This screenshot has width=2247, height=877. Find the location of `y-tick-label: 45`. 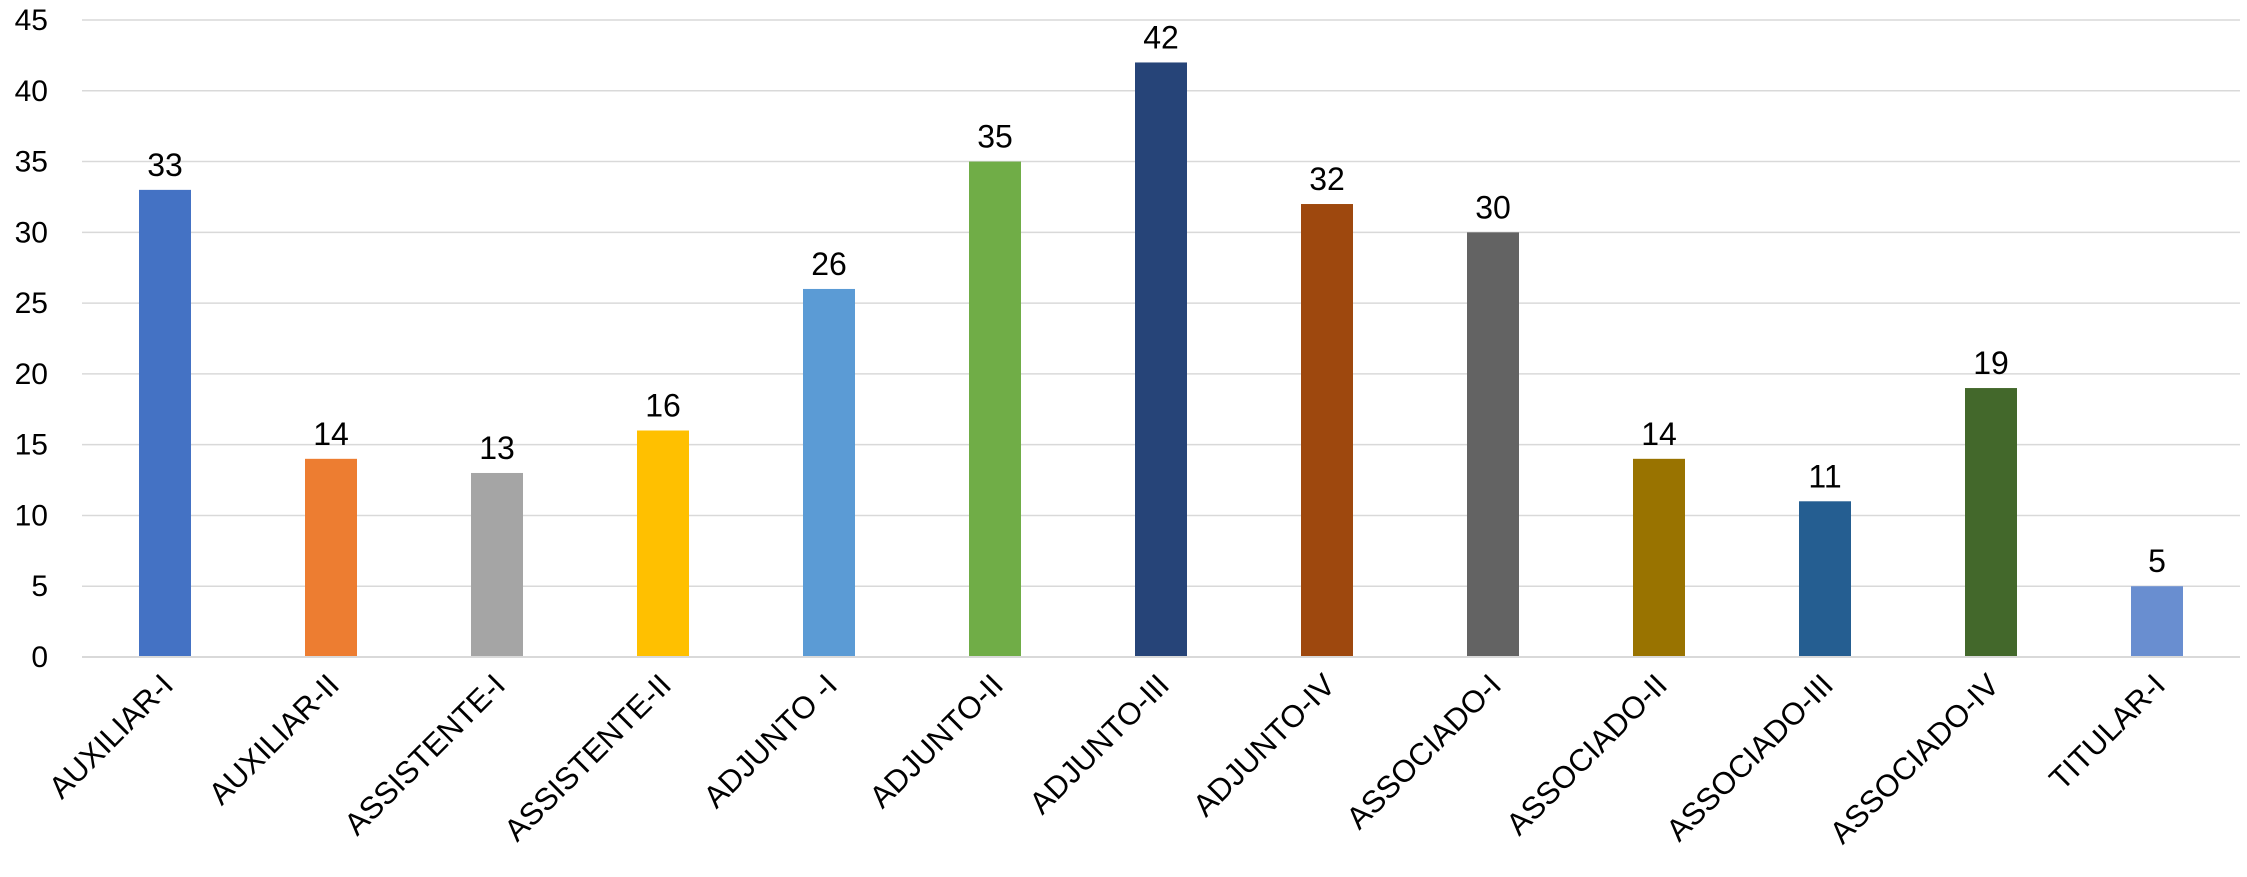

y-tick-label: 45 is located at coordinates (31, 20).